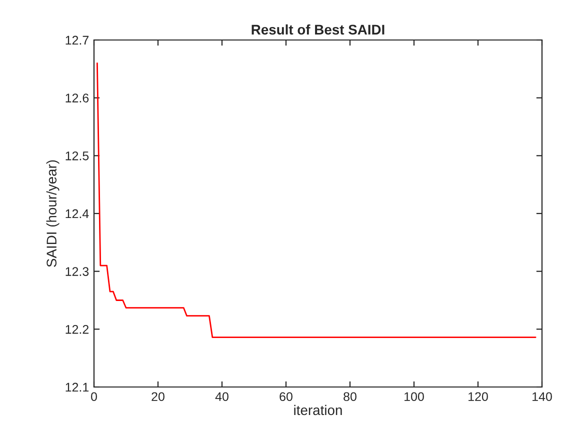  Describe the element at coordinates (286, 397) in the screenshot. I see `x-tick-label: 60` at that location.